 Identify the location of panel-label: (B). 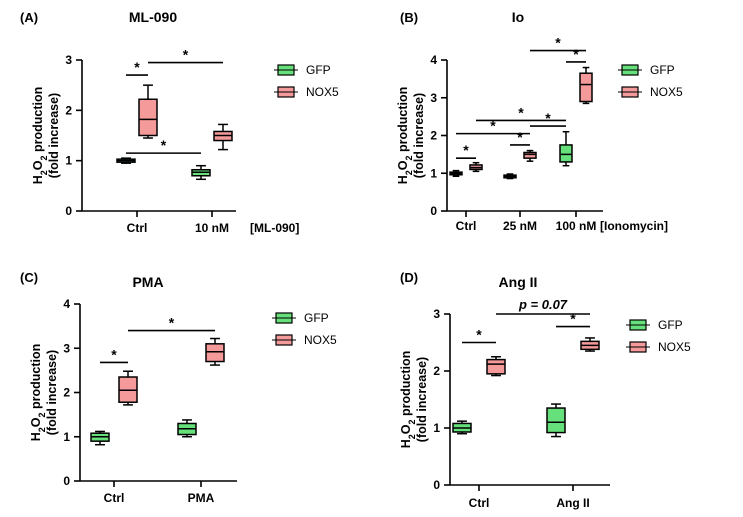
(409, 17).